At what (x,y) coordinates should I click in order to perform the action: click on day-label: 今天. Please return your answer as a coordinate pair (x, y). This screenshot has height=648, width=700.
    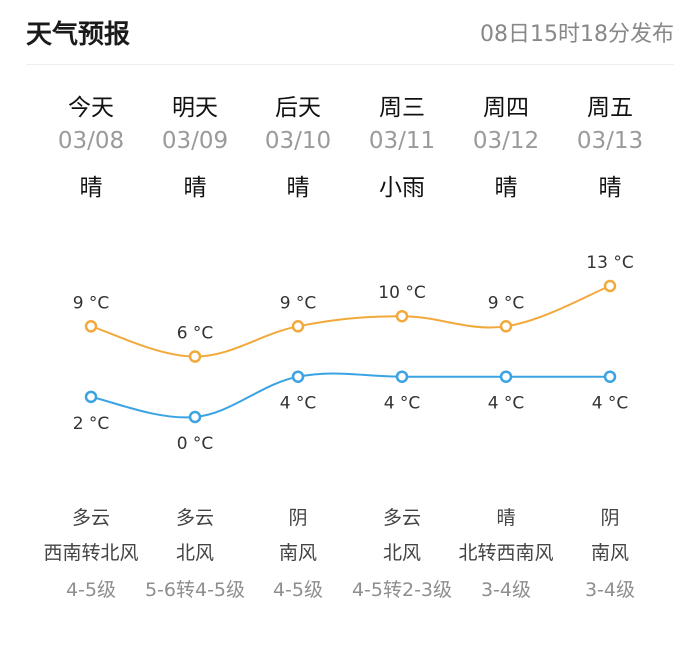
    Looking at the image, I should click on (91, 108).